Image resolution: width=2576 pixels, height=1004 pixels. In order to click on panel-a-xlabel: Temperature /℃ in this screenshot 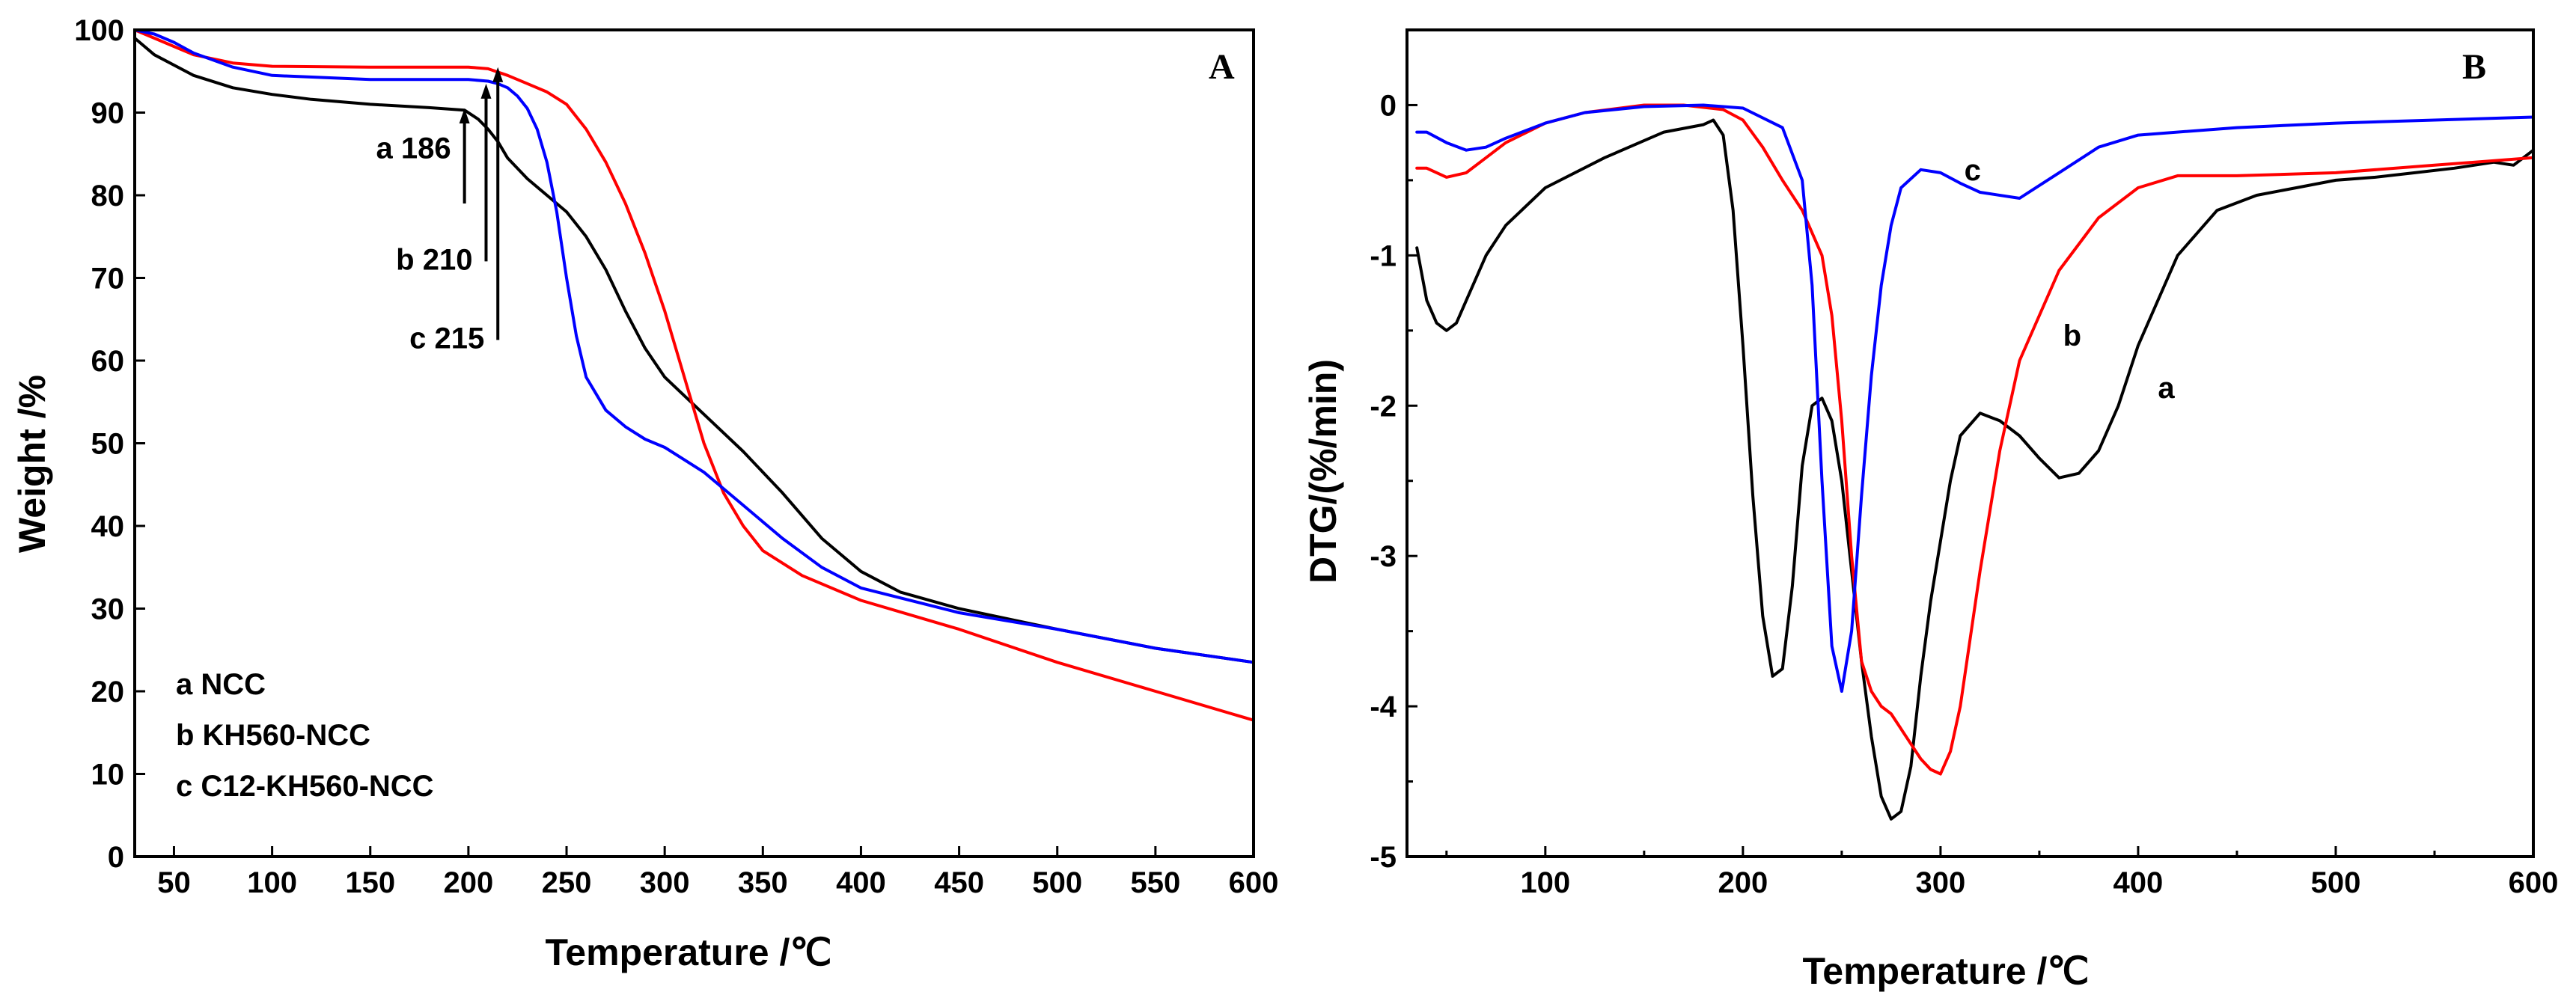, I will do `click(688, 952)`.